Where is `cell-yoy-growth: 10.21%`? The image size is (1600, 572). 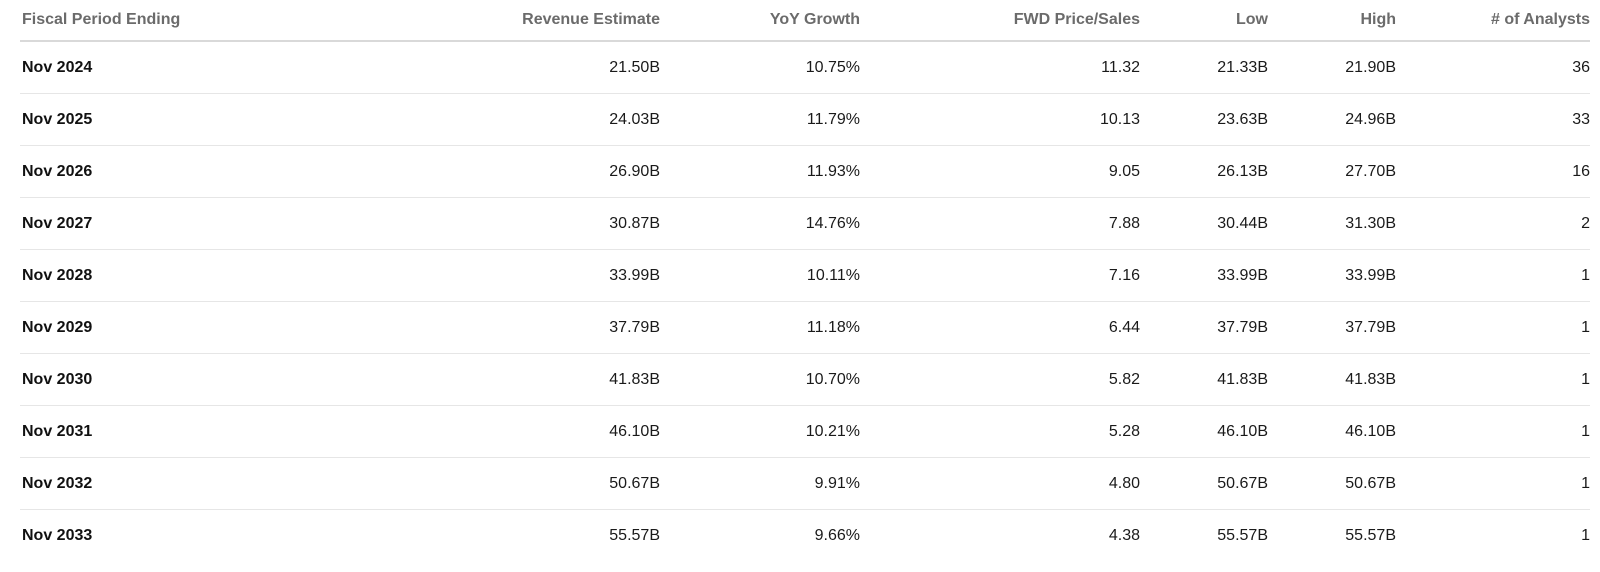 cell-yoy-growth: 10.21% is located at coordinates (760, 431).